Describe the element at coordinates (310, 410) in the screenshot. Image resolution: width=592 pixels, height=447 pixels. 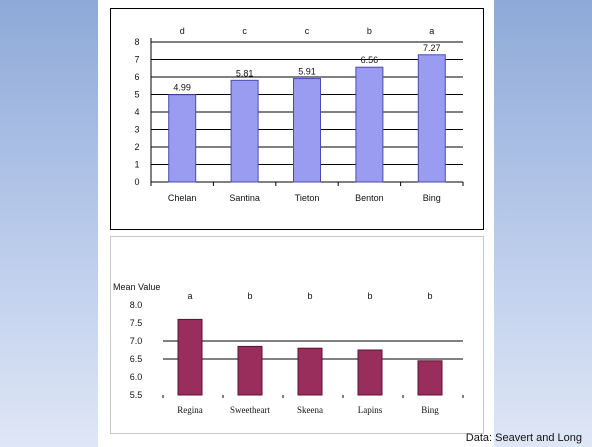
I see `x-tick-label: Skeena` at that location.